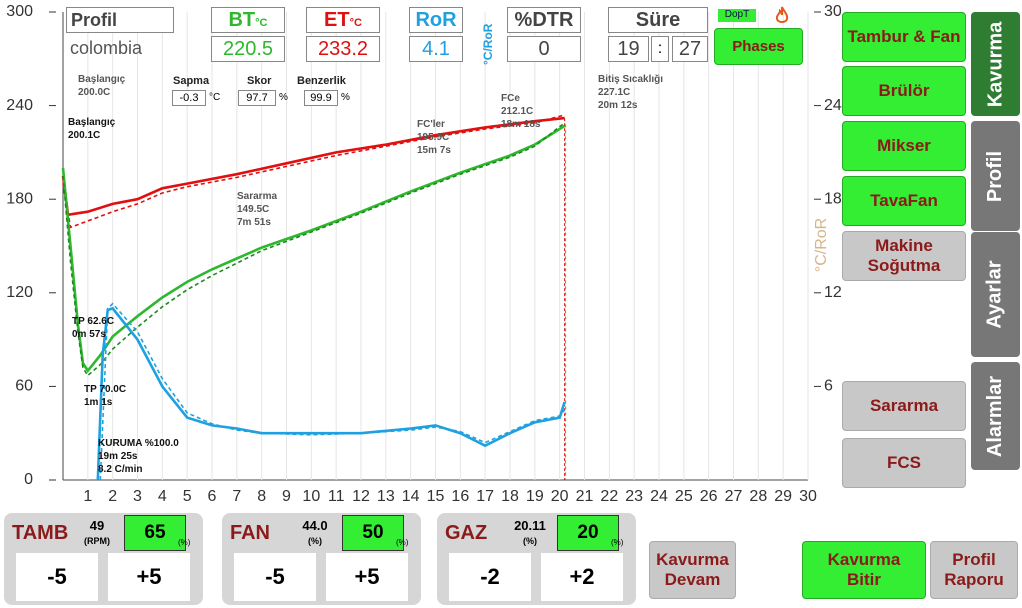 The width and height of the screenshot is (1022, 608). What do you see at coordinates (336, 496) in the screenshot?
I see `x-tick-label: 11` at bounding box center [336, 496].